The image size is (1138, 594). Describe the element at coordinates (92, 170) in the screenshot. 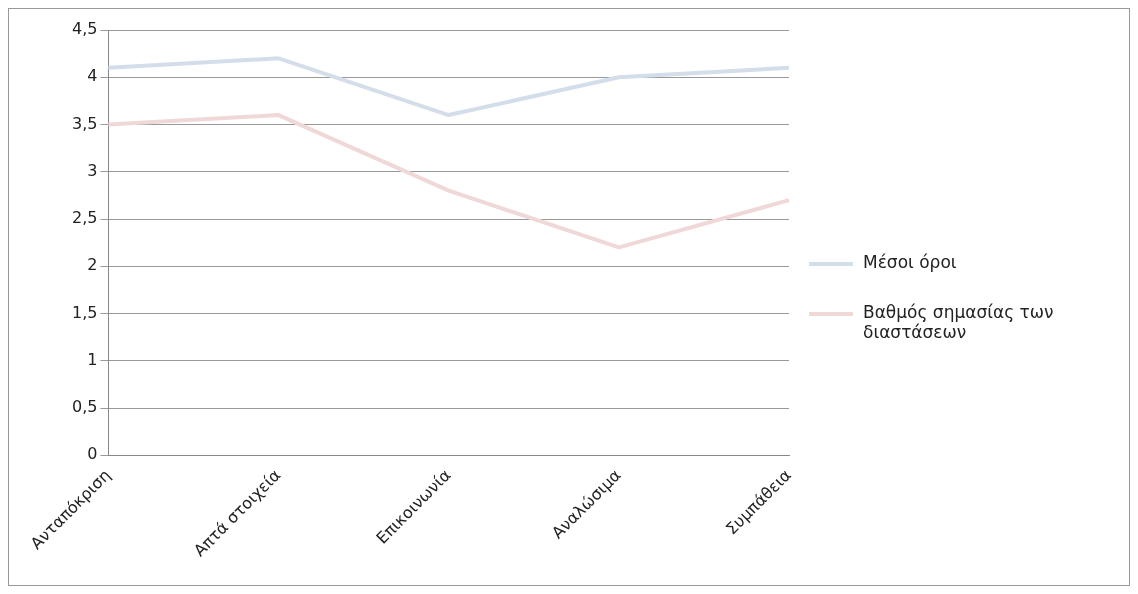

I see `y-tick-label: 3` at that location.